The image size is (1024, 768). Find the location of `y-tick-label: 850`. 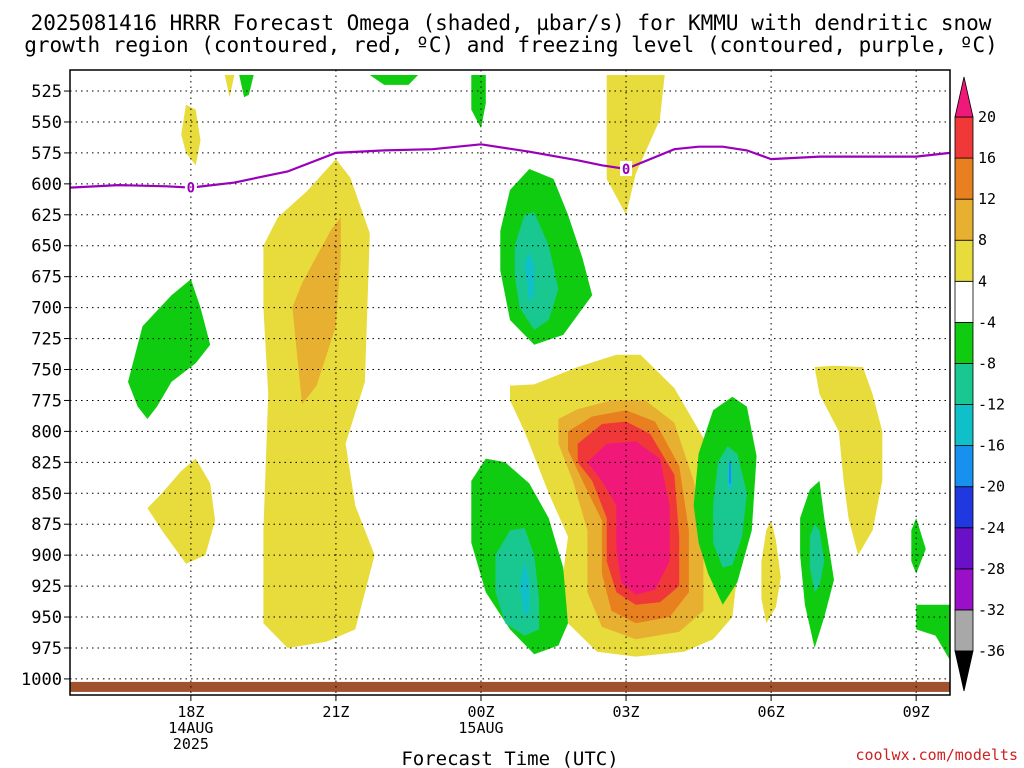

y-tick-label: 850 is located at coordinates (46, 494).